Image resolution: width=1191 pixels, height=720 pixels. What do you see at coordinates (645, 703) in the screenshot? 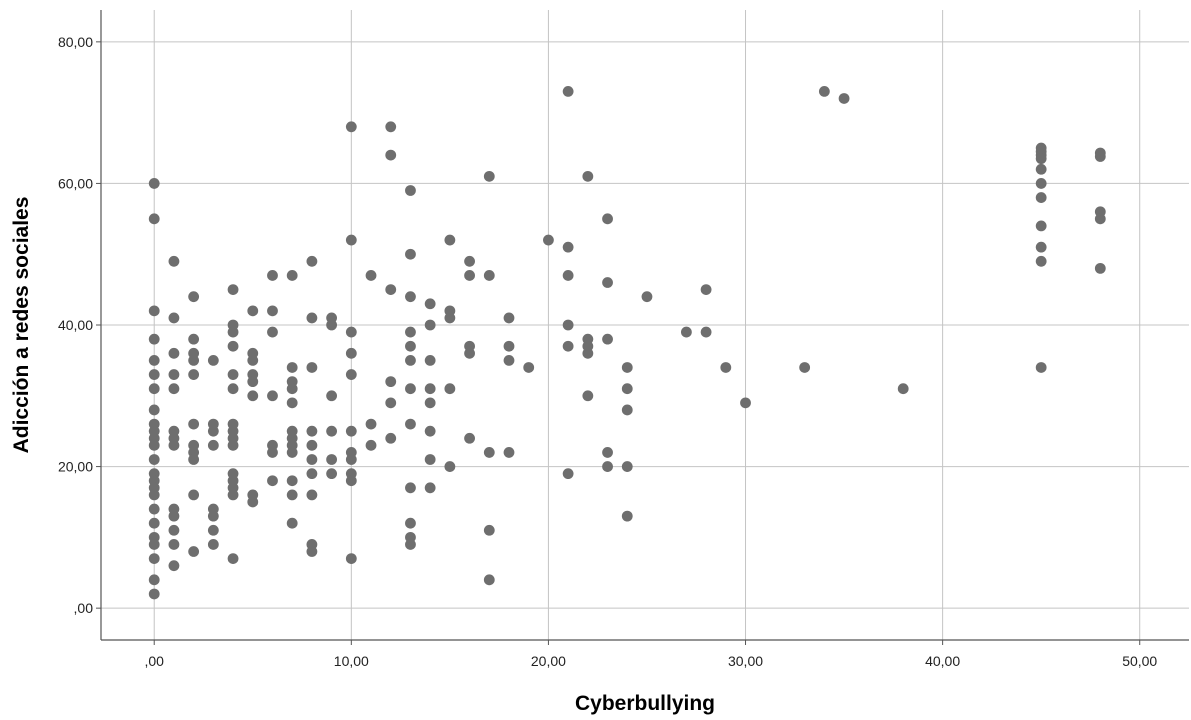
I see `x-axis-title: Cyberbullying` at bounding box center [645, 703].